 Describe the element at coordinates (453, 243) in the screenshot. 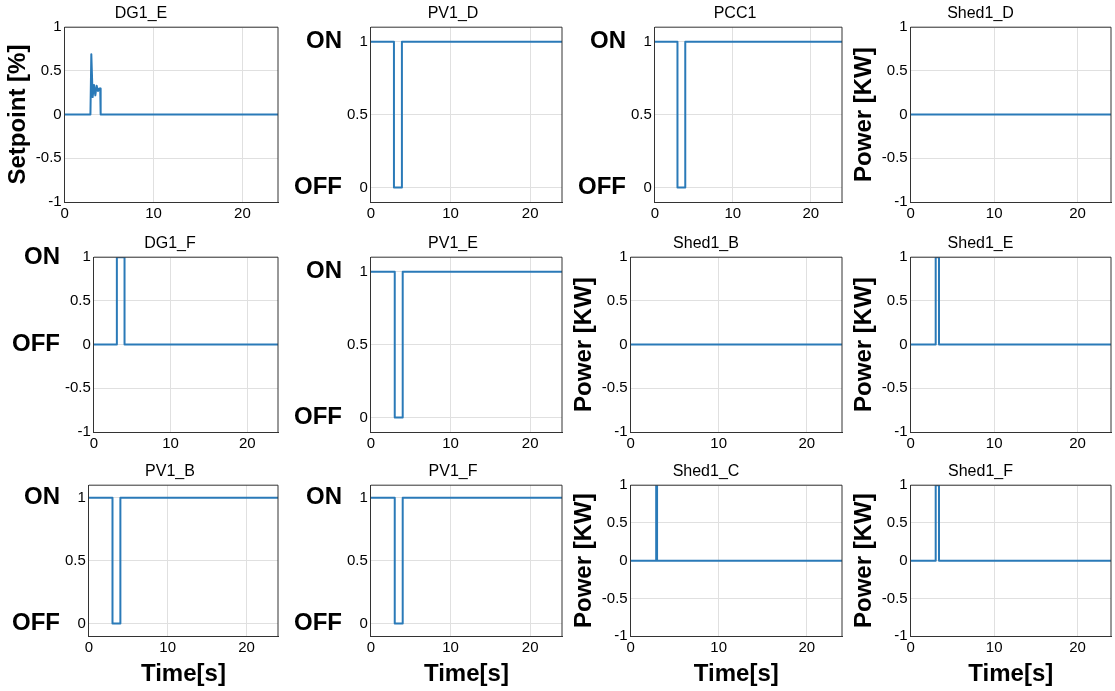

I see `chart-title: PV1_E` at that location.